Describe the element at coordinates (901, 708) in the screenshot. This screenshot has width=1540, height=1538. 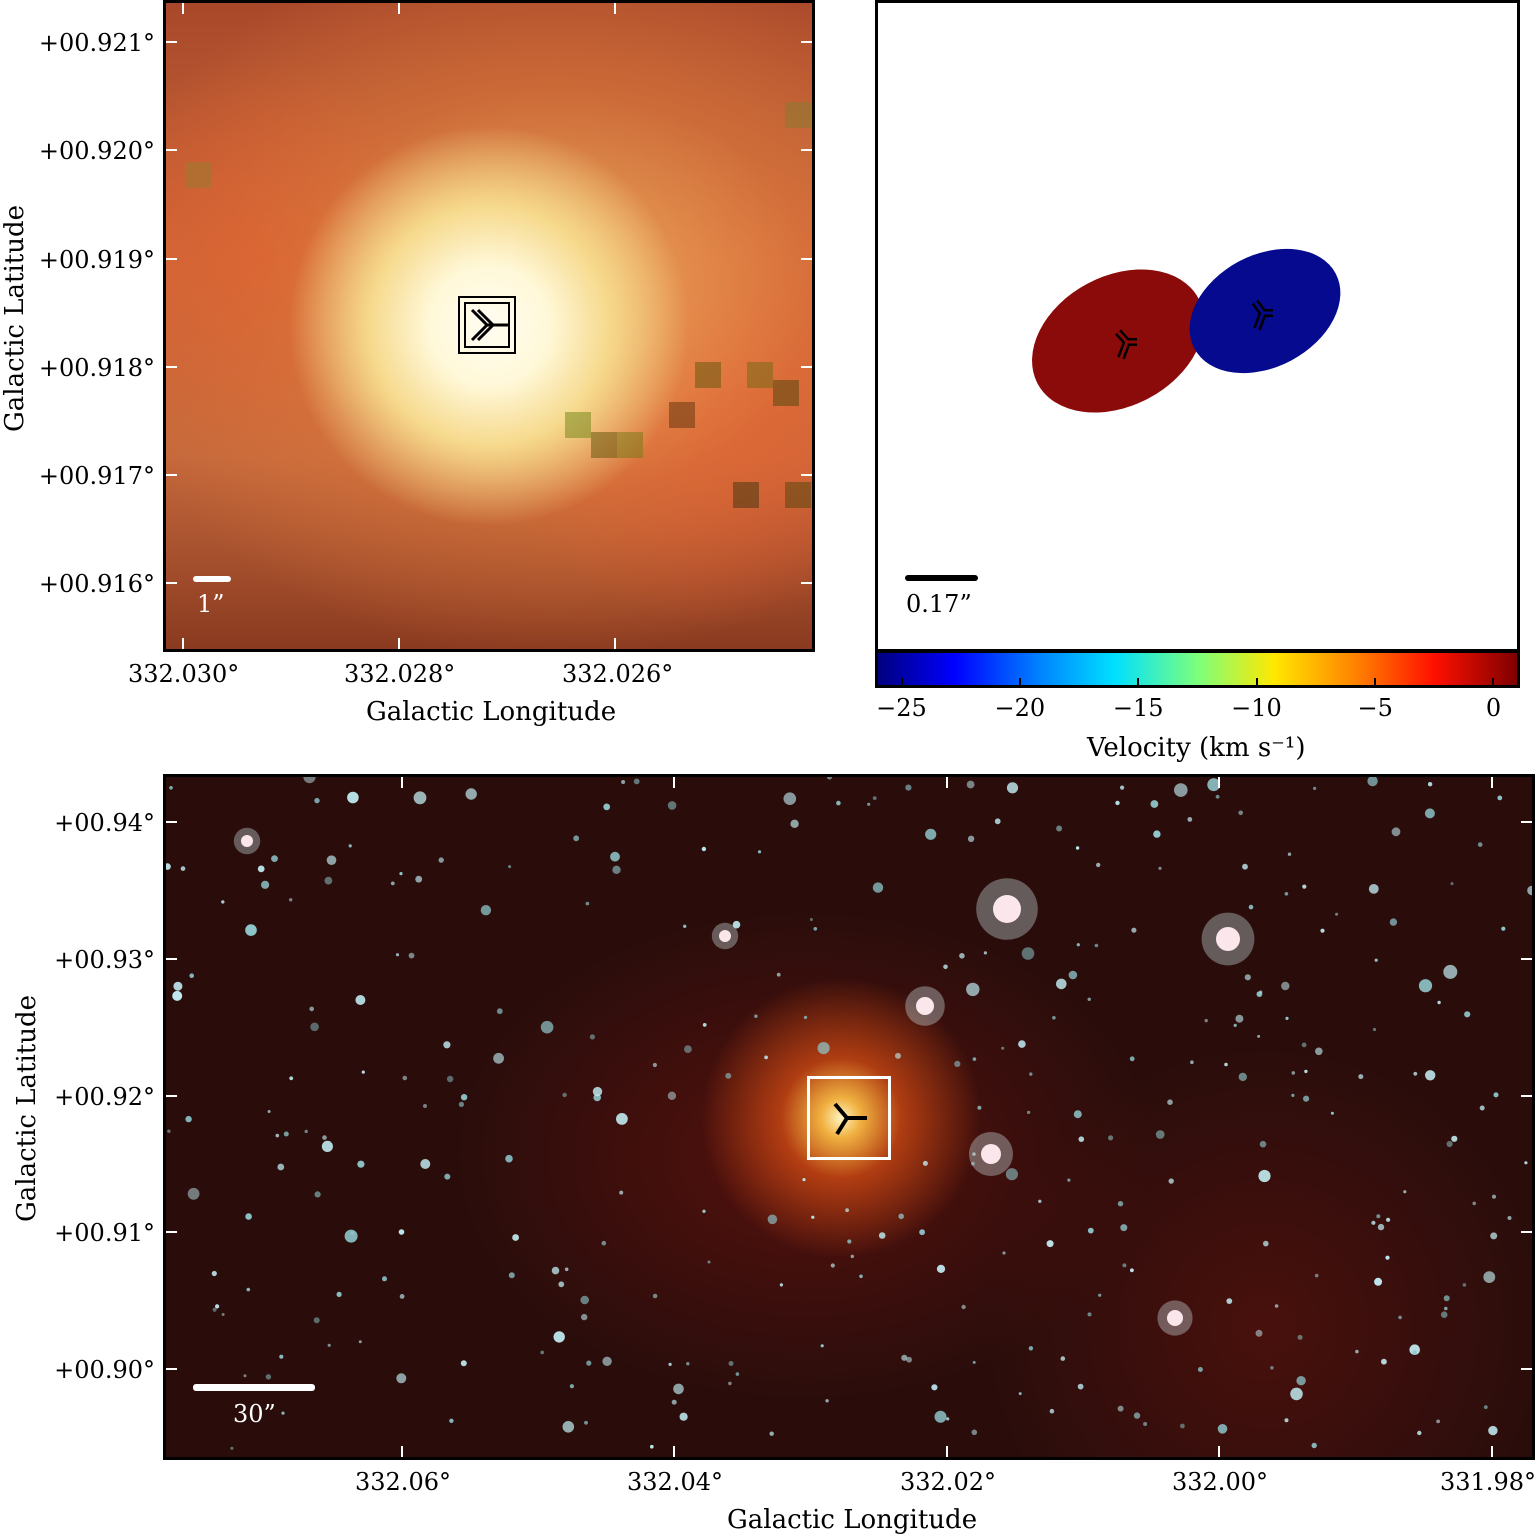
I see `colorbar-tick-label: −25` at that location.